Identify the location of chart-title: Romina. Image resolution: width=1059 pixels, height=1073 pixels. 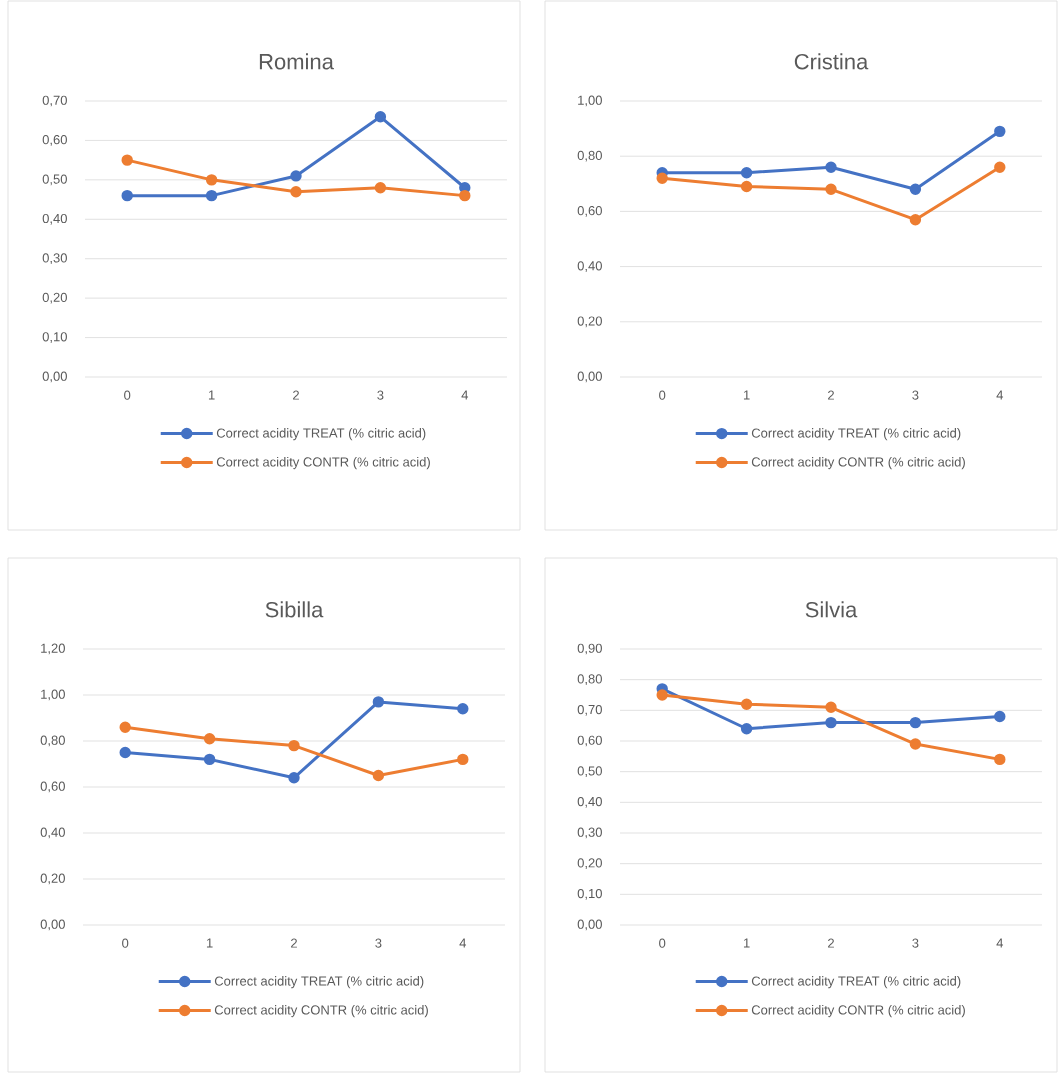
(296, 61).